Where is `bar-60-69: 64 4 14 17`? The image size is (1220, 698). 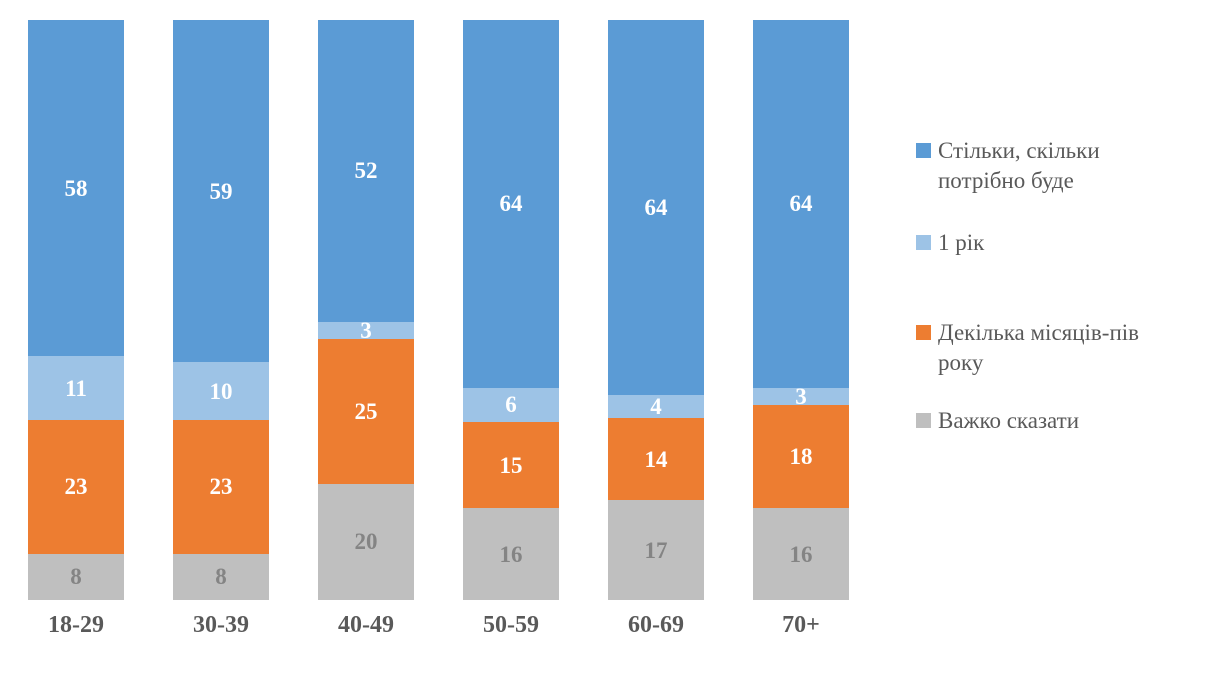
bar-60-69: 64 4 14 17 is located at coordinates (656, 310).